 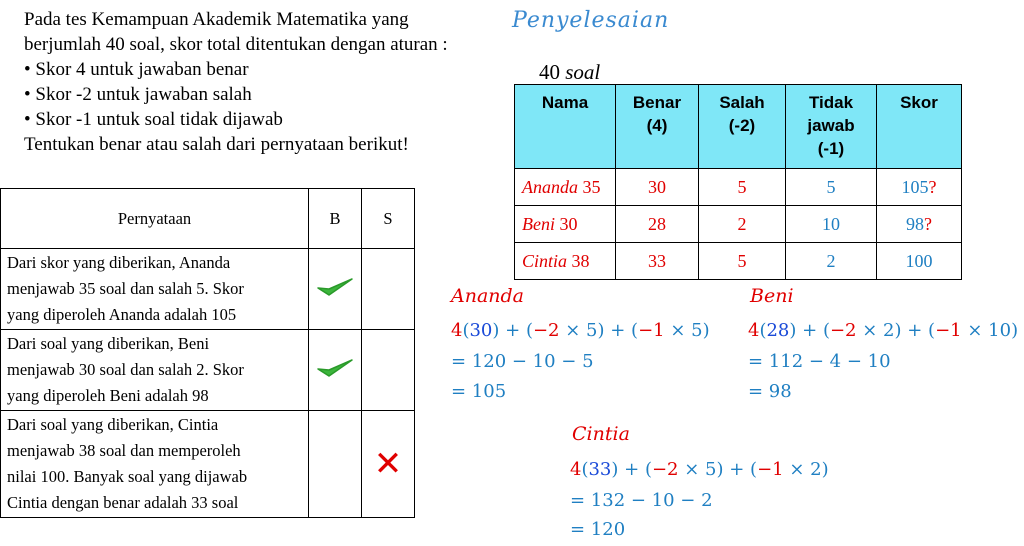 What do you see at coordinates (657, 126) in the screenshot?
I see `header-benar: Benar (4)` at bounding box center [657, 126].